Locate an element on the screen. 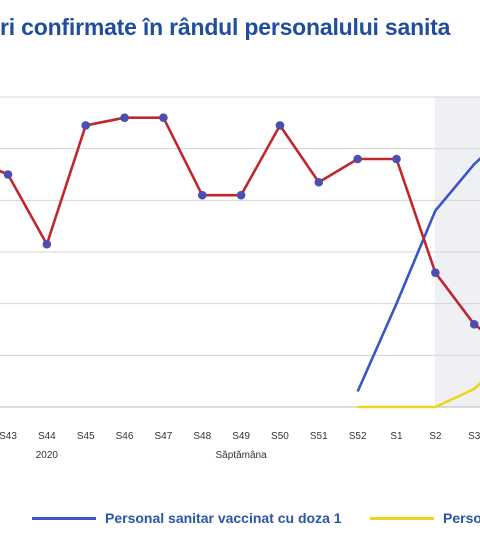 This screenshot has width=480, height=539. x-tick-label: S49 is located at coordinates (241, 436).